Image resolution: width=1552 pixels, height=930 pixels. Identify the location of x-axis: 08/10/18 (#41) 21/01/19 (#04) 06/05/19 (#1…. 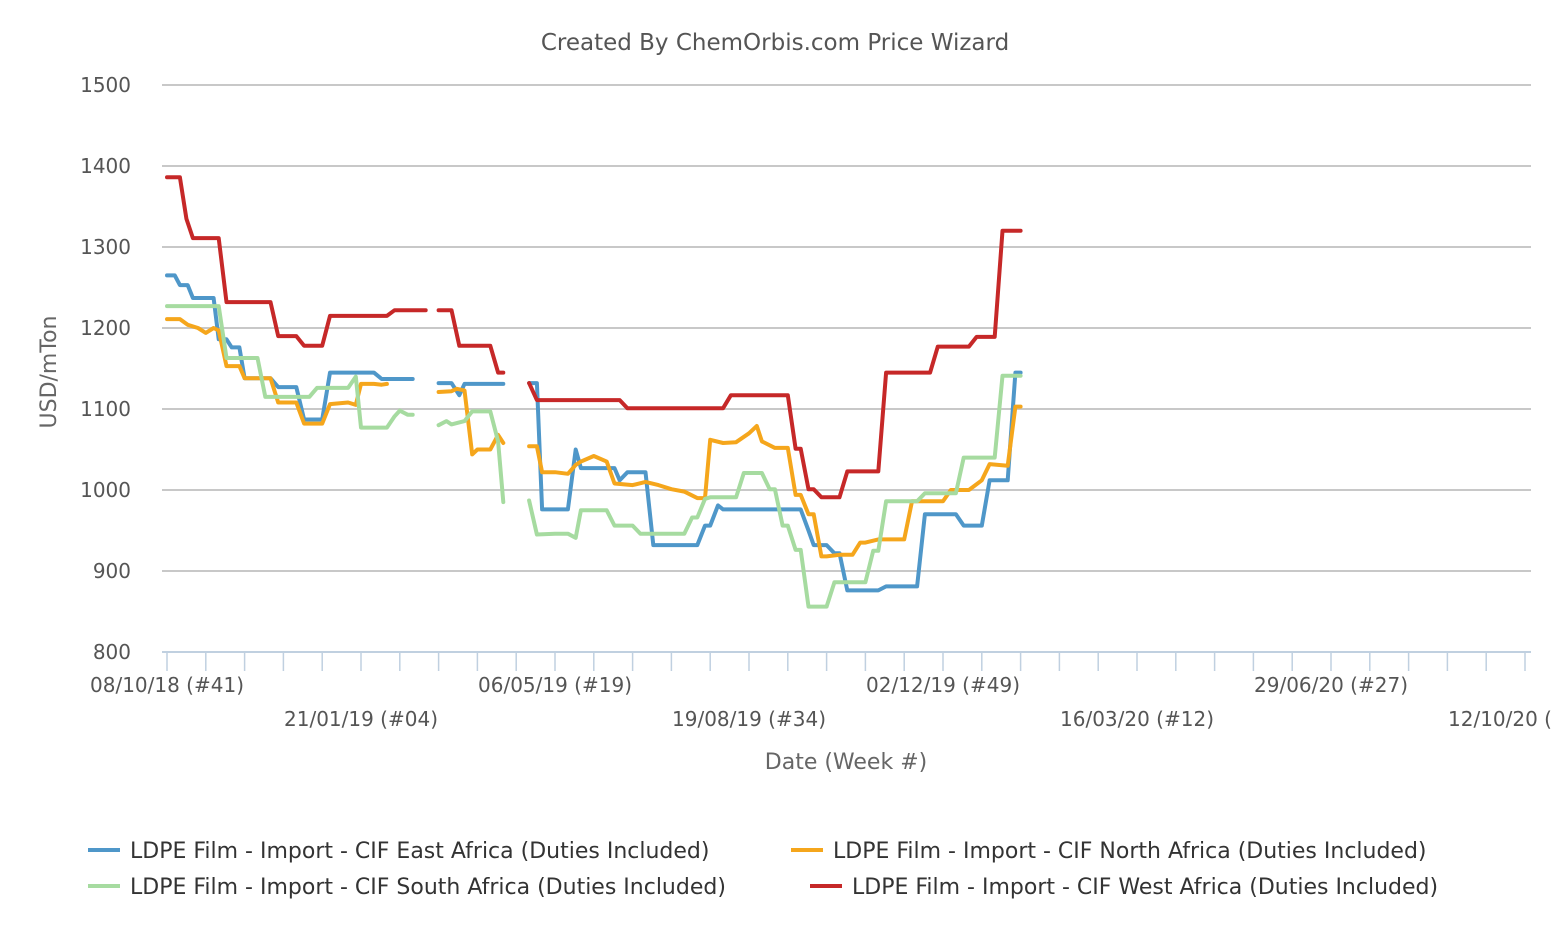
(821, 691).